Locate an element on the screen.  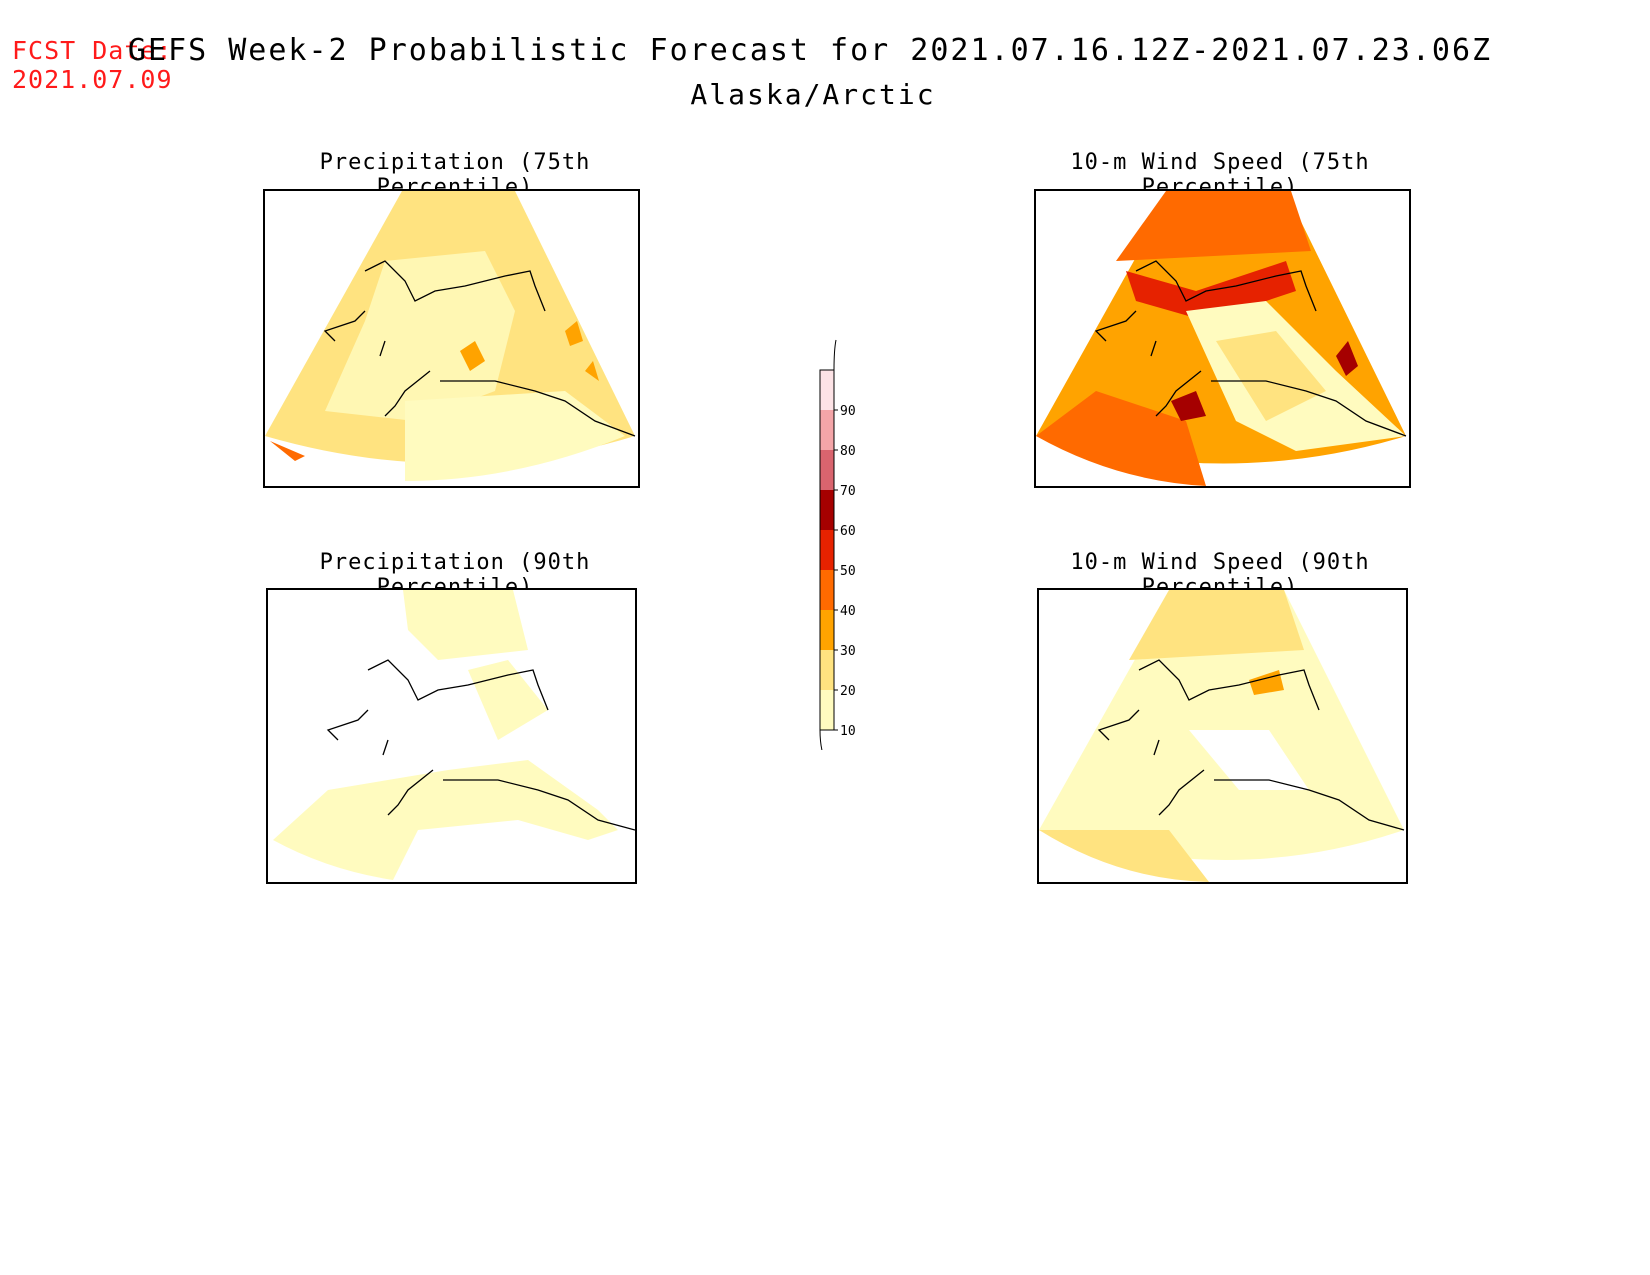
colorbar-tick-label: 90 is located at coordinates (848, 411).